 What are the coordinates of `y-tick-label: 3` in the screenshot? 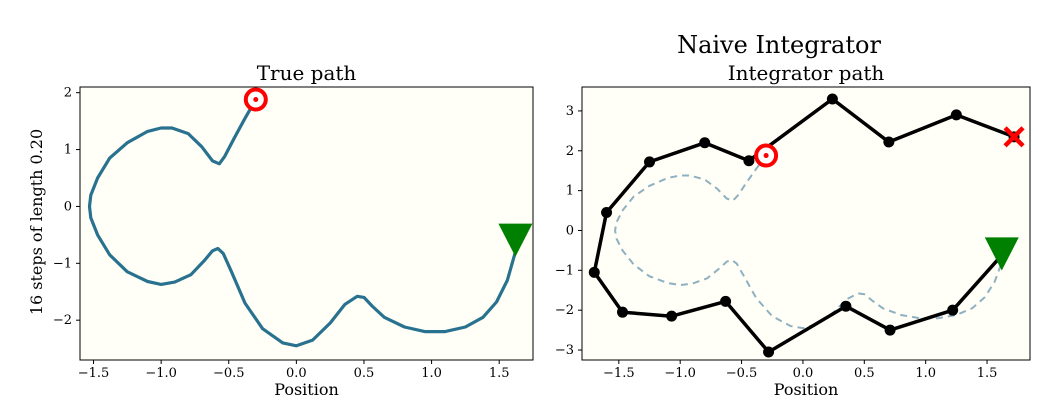 It's located at (570, 111).